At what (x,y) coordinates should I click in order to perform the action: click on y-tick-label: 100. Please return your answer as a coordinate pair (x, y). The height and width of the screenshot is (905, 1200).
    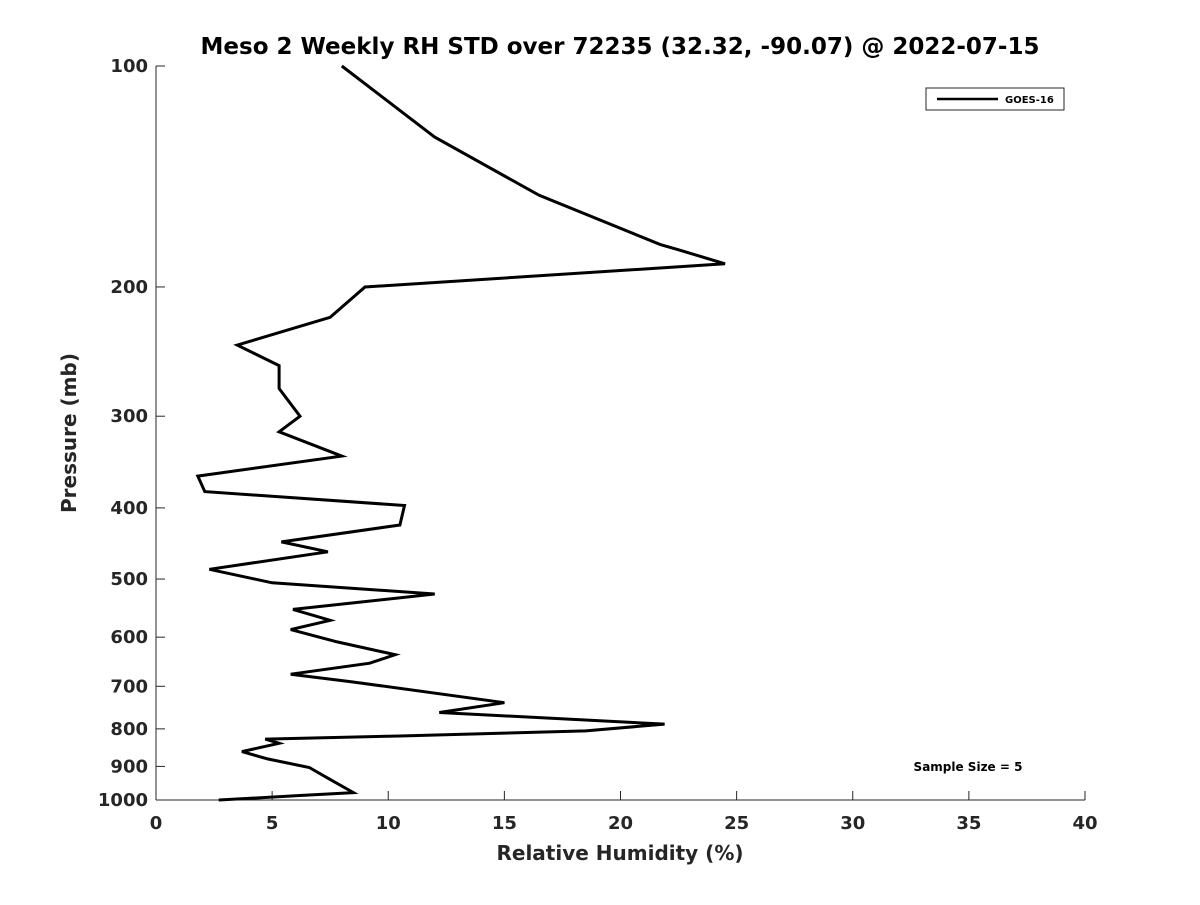
    Looking at the image, I should click on (129, 66).